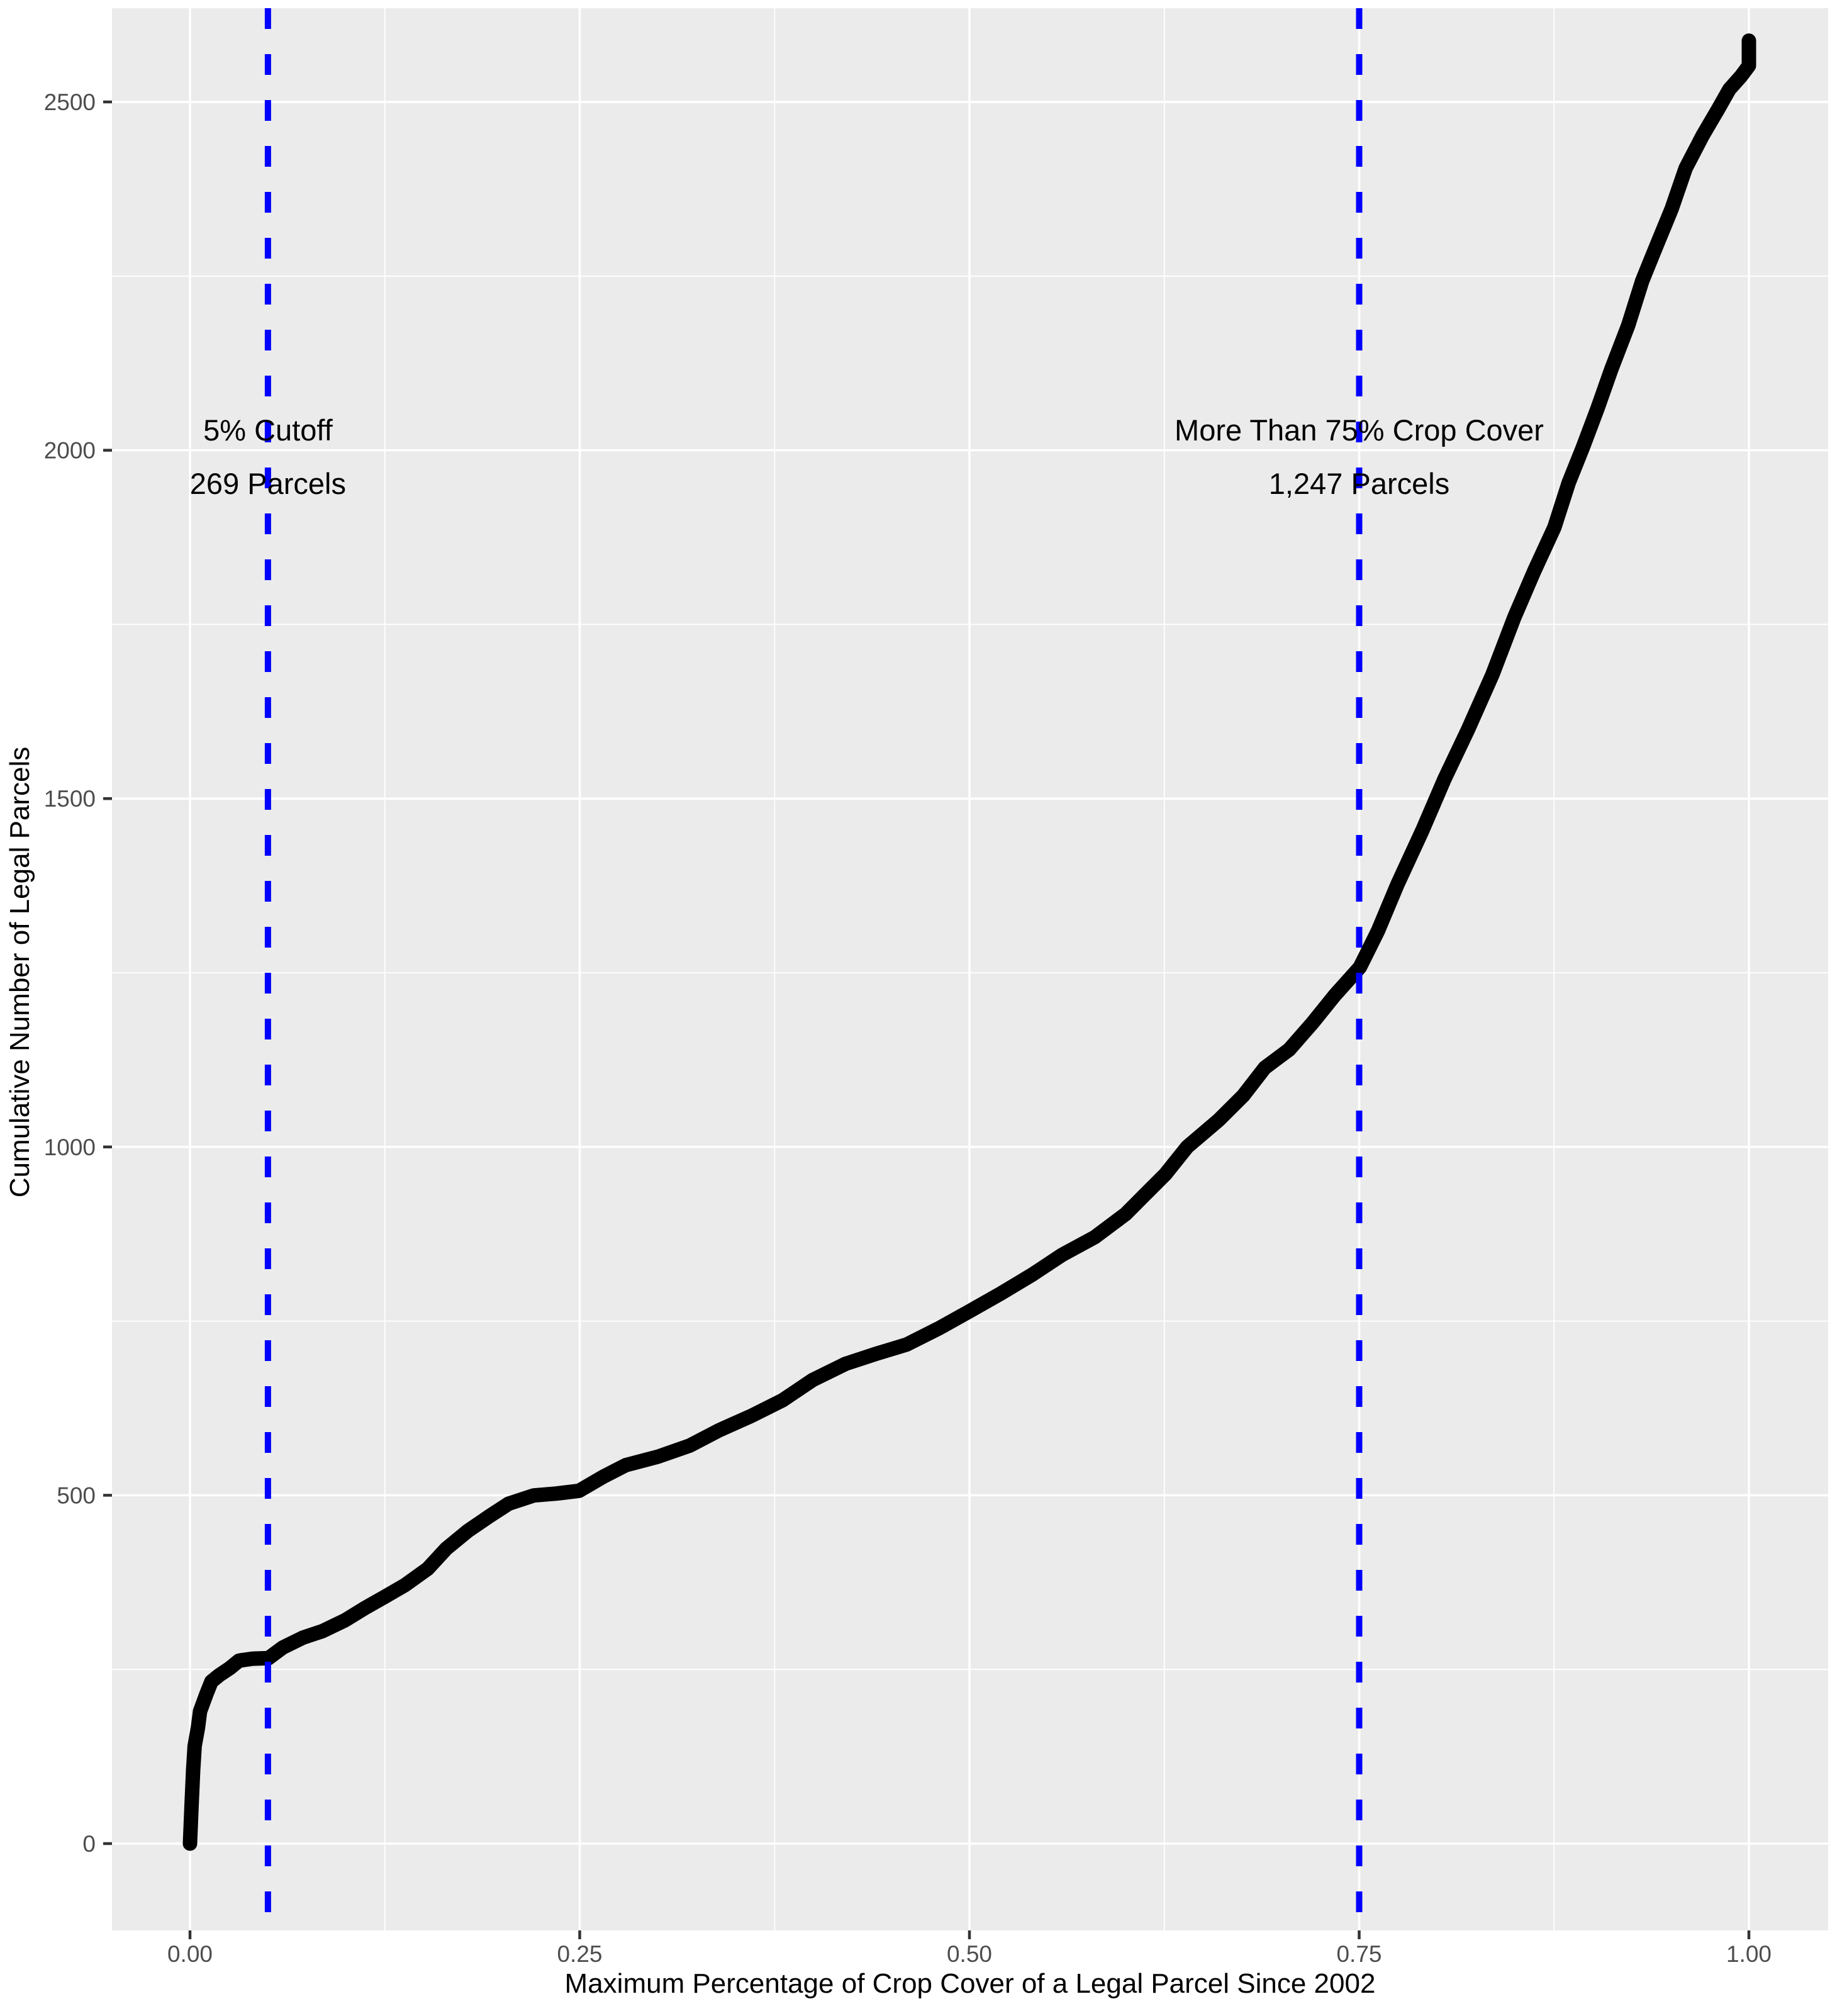 Image resolution: width=1842 pixels, height=2016 pixels. I want to click on x-axis-tick-labels: 0.00 0.25 0.50 0.75 1.00, so click(969, 1954).